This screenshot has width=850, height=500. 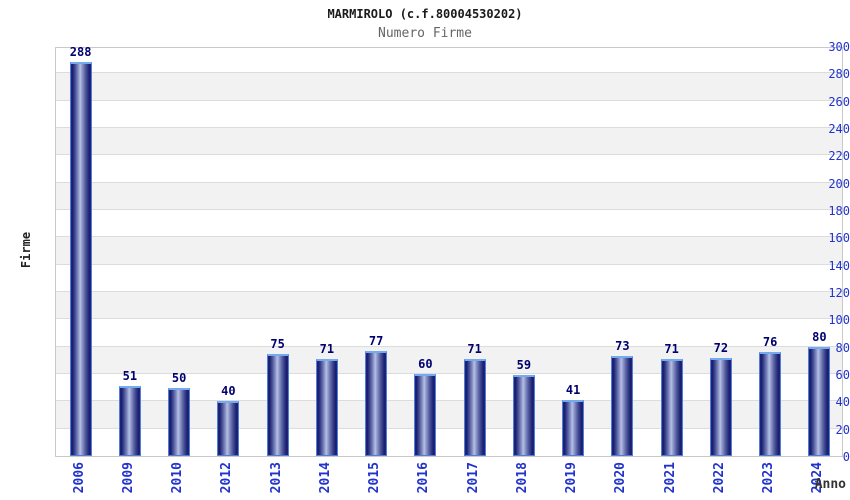 What do you see at coordinates (839, 156) in the screenshot?
I see `y-tick-label: 220` at bounding box center [839, 156].